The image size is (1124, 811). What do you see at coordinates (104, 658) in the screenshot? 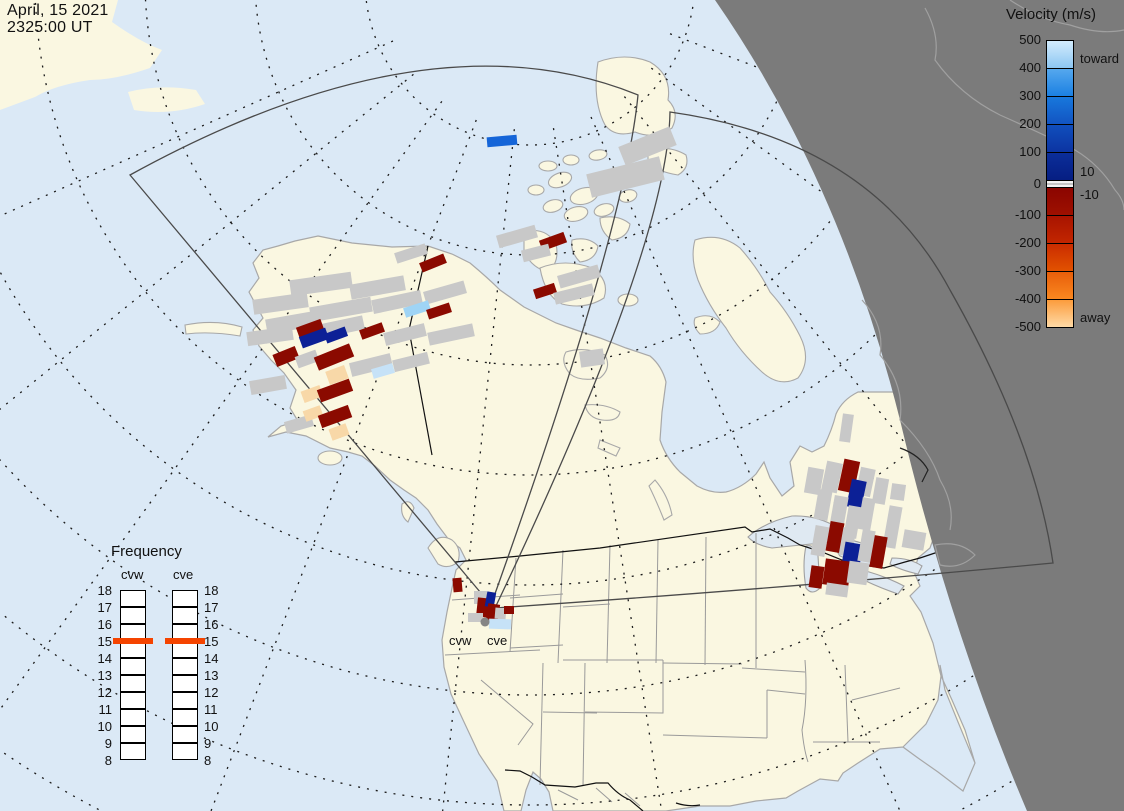
I see `frequency-tick-label: 14` at bounding box center [104, 658].